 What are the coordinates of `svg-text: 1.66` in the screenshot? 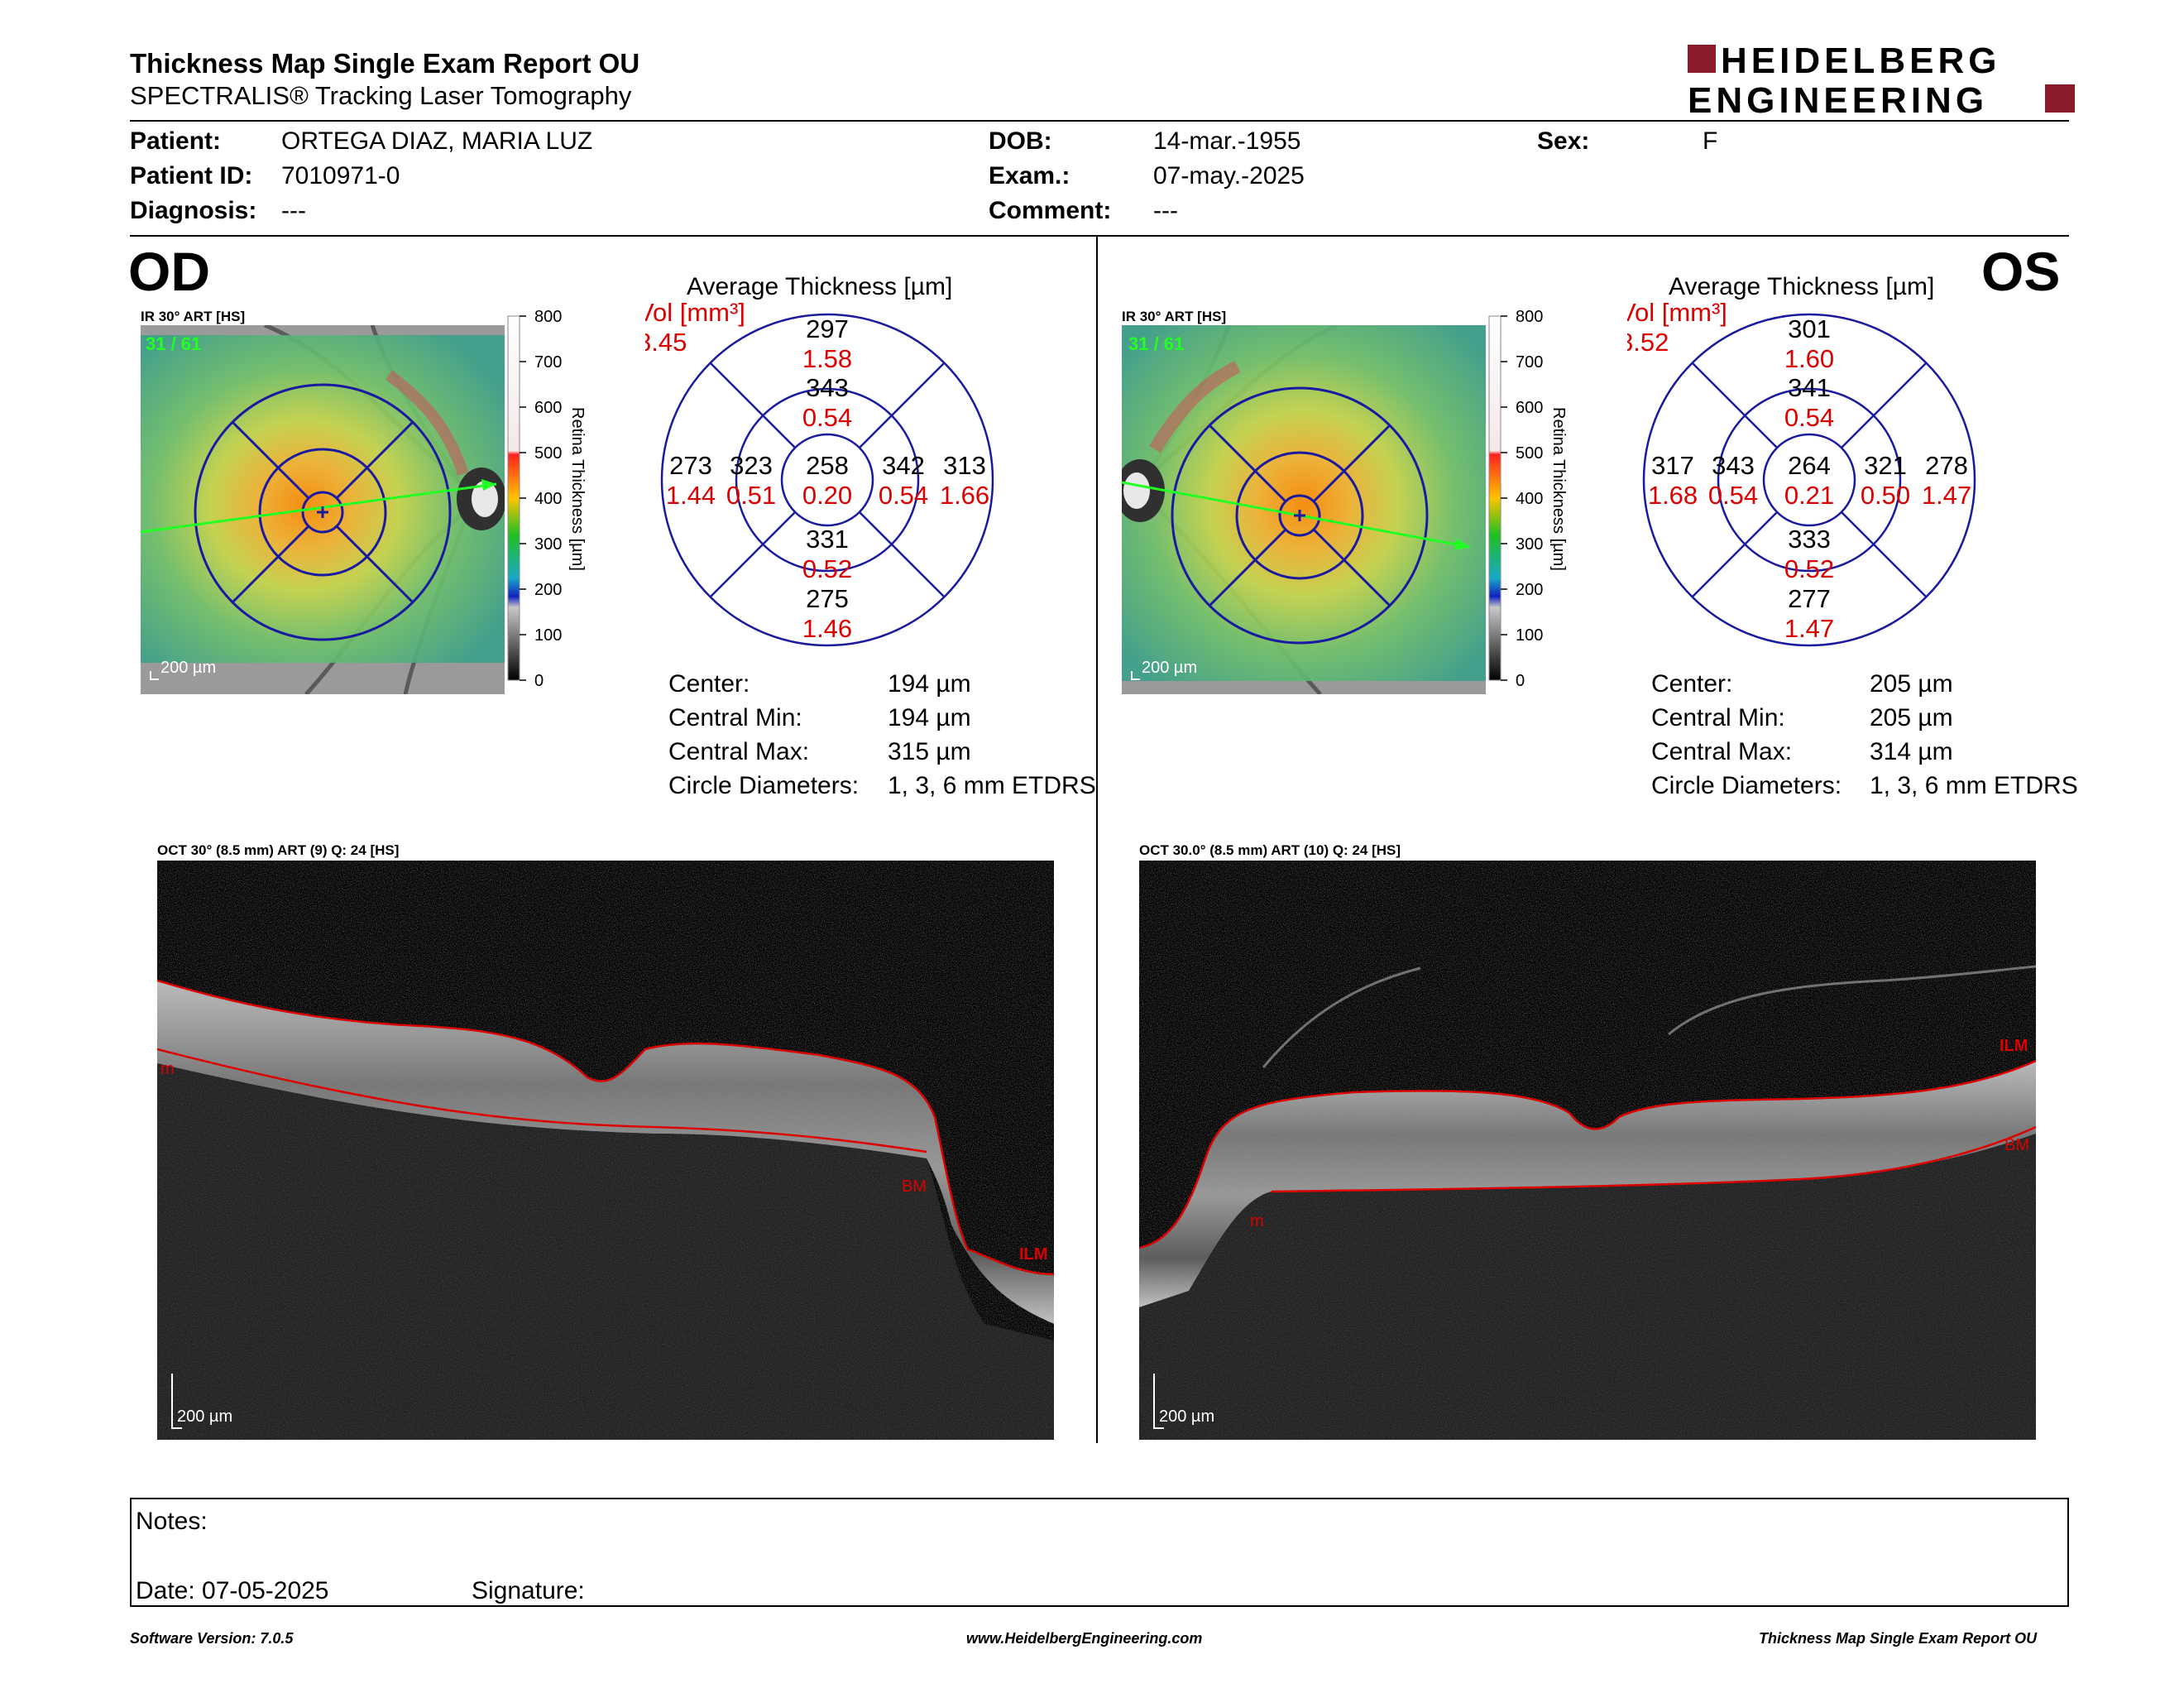 It's located at (964, 495).